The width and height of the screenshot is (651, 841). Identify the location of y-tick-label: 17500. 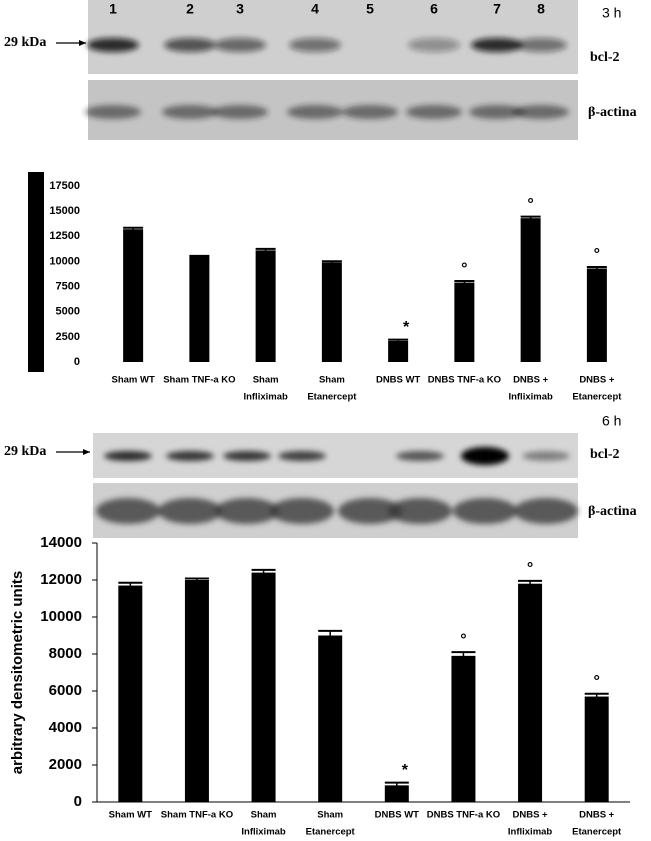
(64, 186).